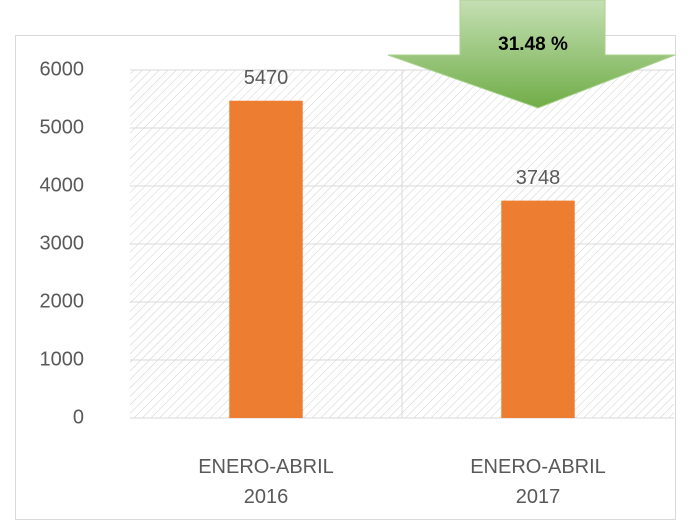 The height and width of the screenshot is (530, 693). What do you see at coordinates (533, 44) in the screenshot?
I see `annotation: 31.48 %` at bounding box center [533, 44].